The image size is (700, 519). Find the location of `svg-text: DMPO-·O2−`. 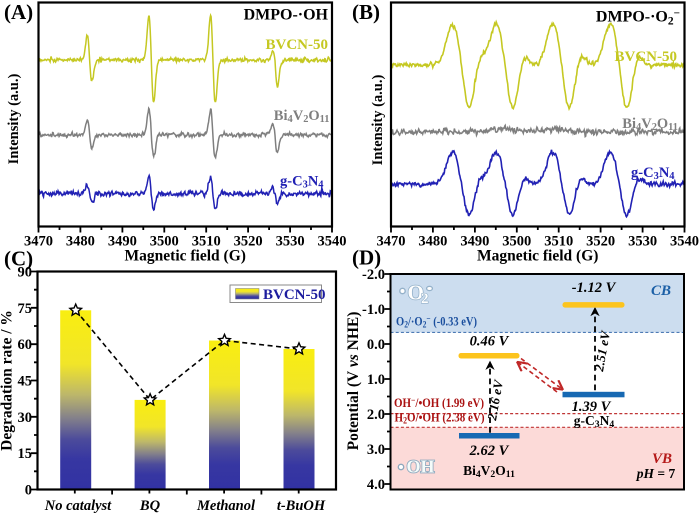

svg-text: DMPO-·O2− is located at coordinates (638, 17).